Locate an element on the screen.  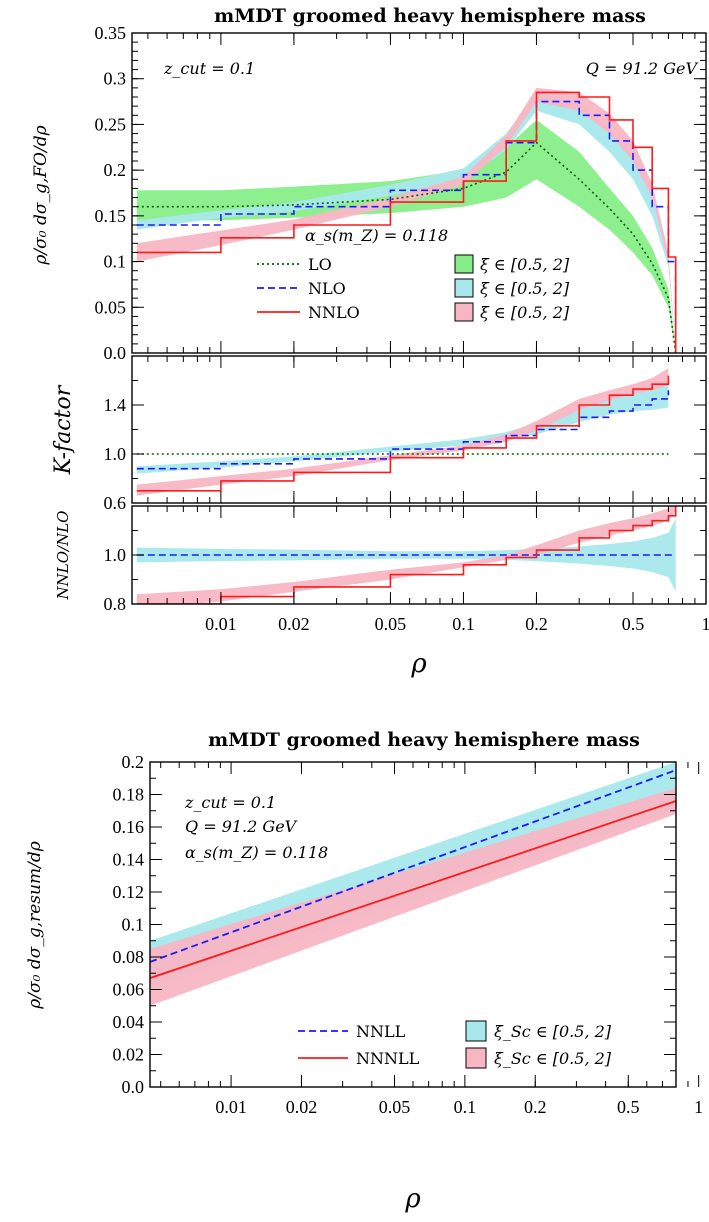
top-chart-title: mMDT groomed heavy hemisphere mass is located at coordinates (430, 16).